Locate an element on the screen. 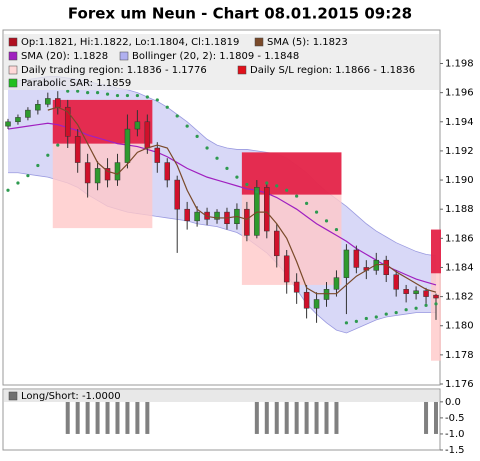  legend-label: SMA (5): 1.1823 is located at coordinates (307, 42).